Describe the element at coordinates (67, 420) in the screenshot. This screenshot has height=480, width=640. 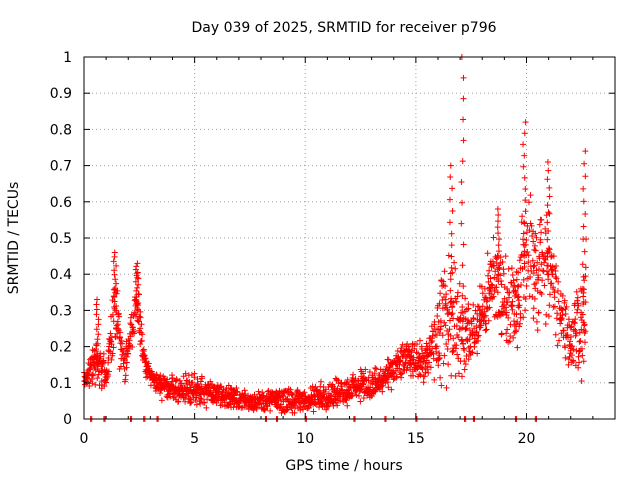
I see `y-tick-label: 0` at that location.